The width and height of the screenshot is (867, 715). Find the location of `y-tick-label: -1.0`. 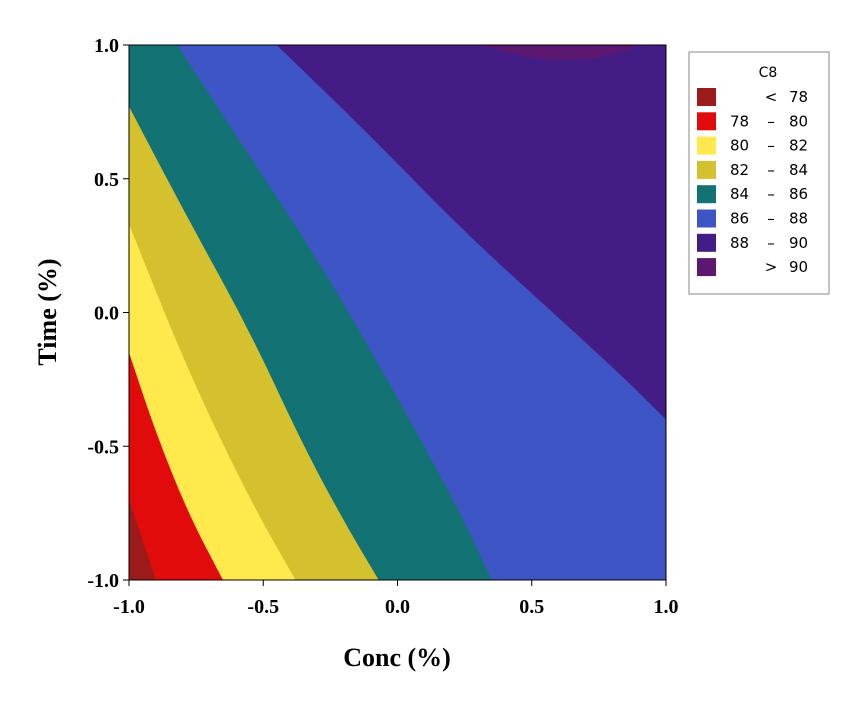

y-tick-label: -1.0 is located at coordinates (103, 581).